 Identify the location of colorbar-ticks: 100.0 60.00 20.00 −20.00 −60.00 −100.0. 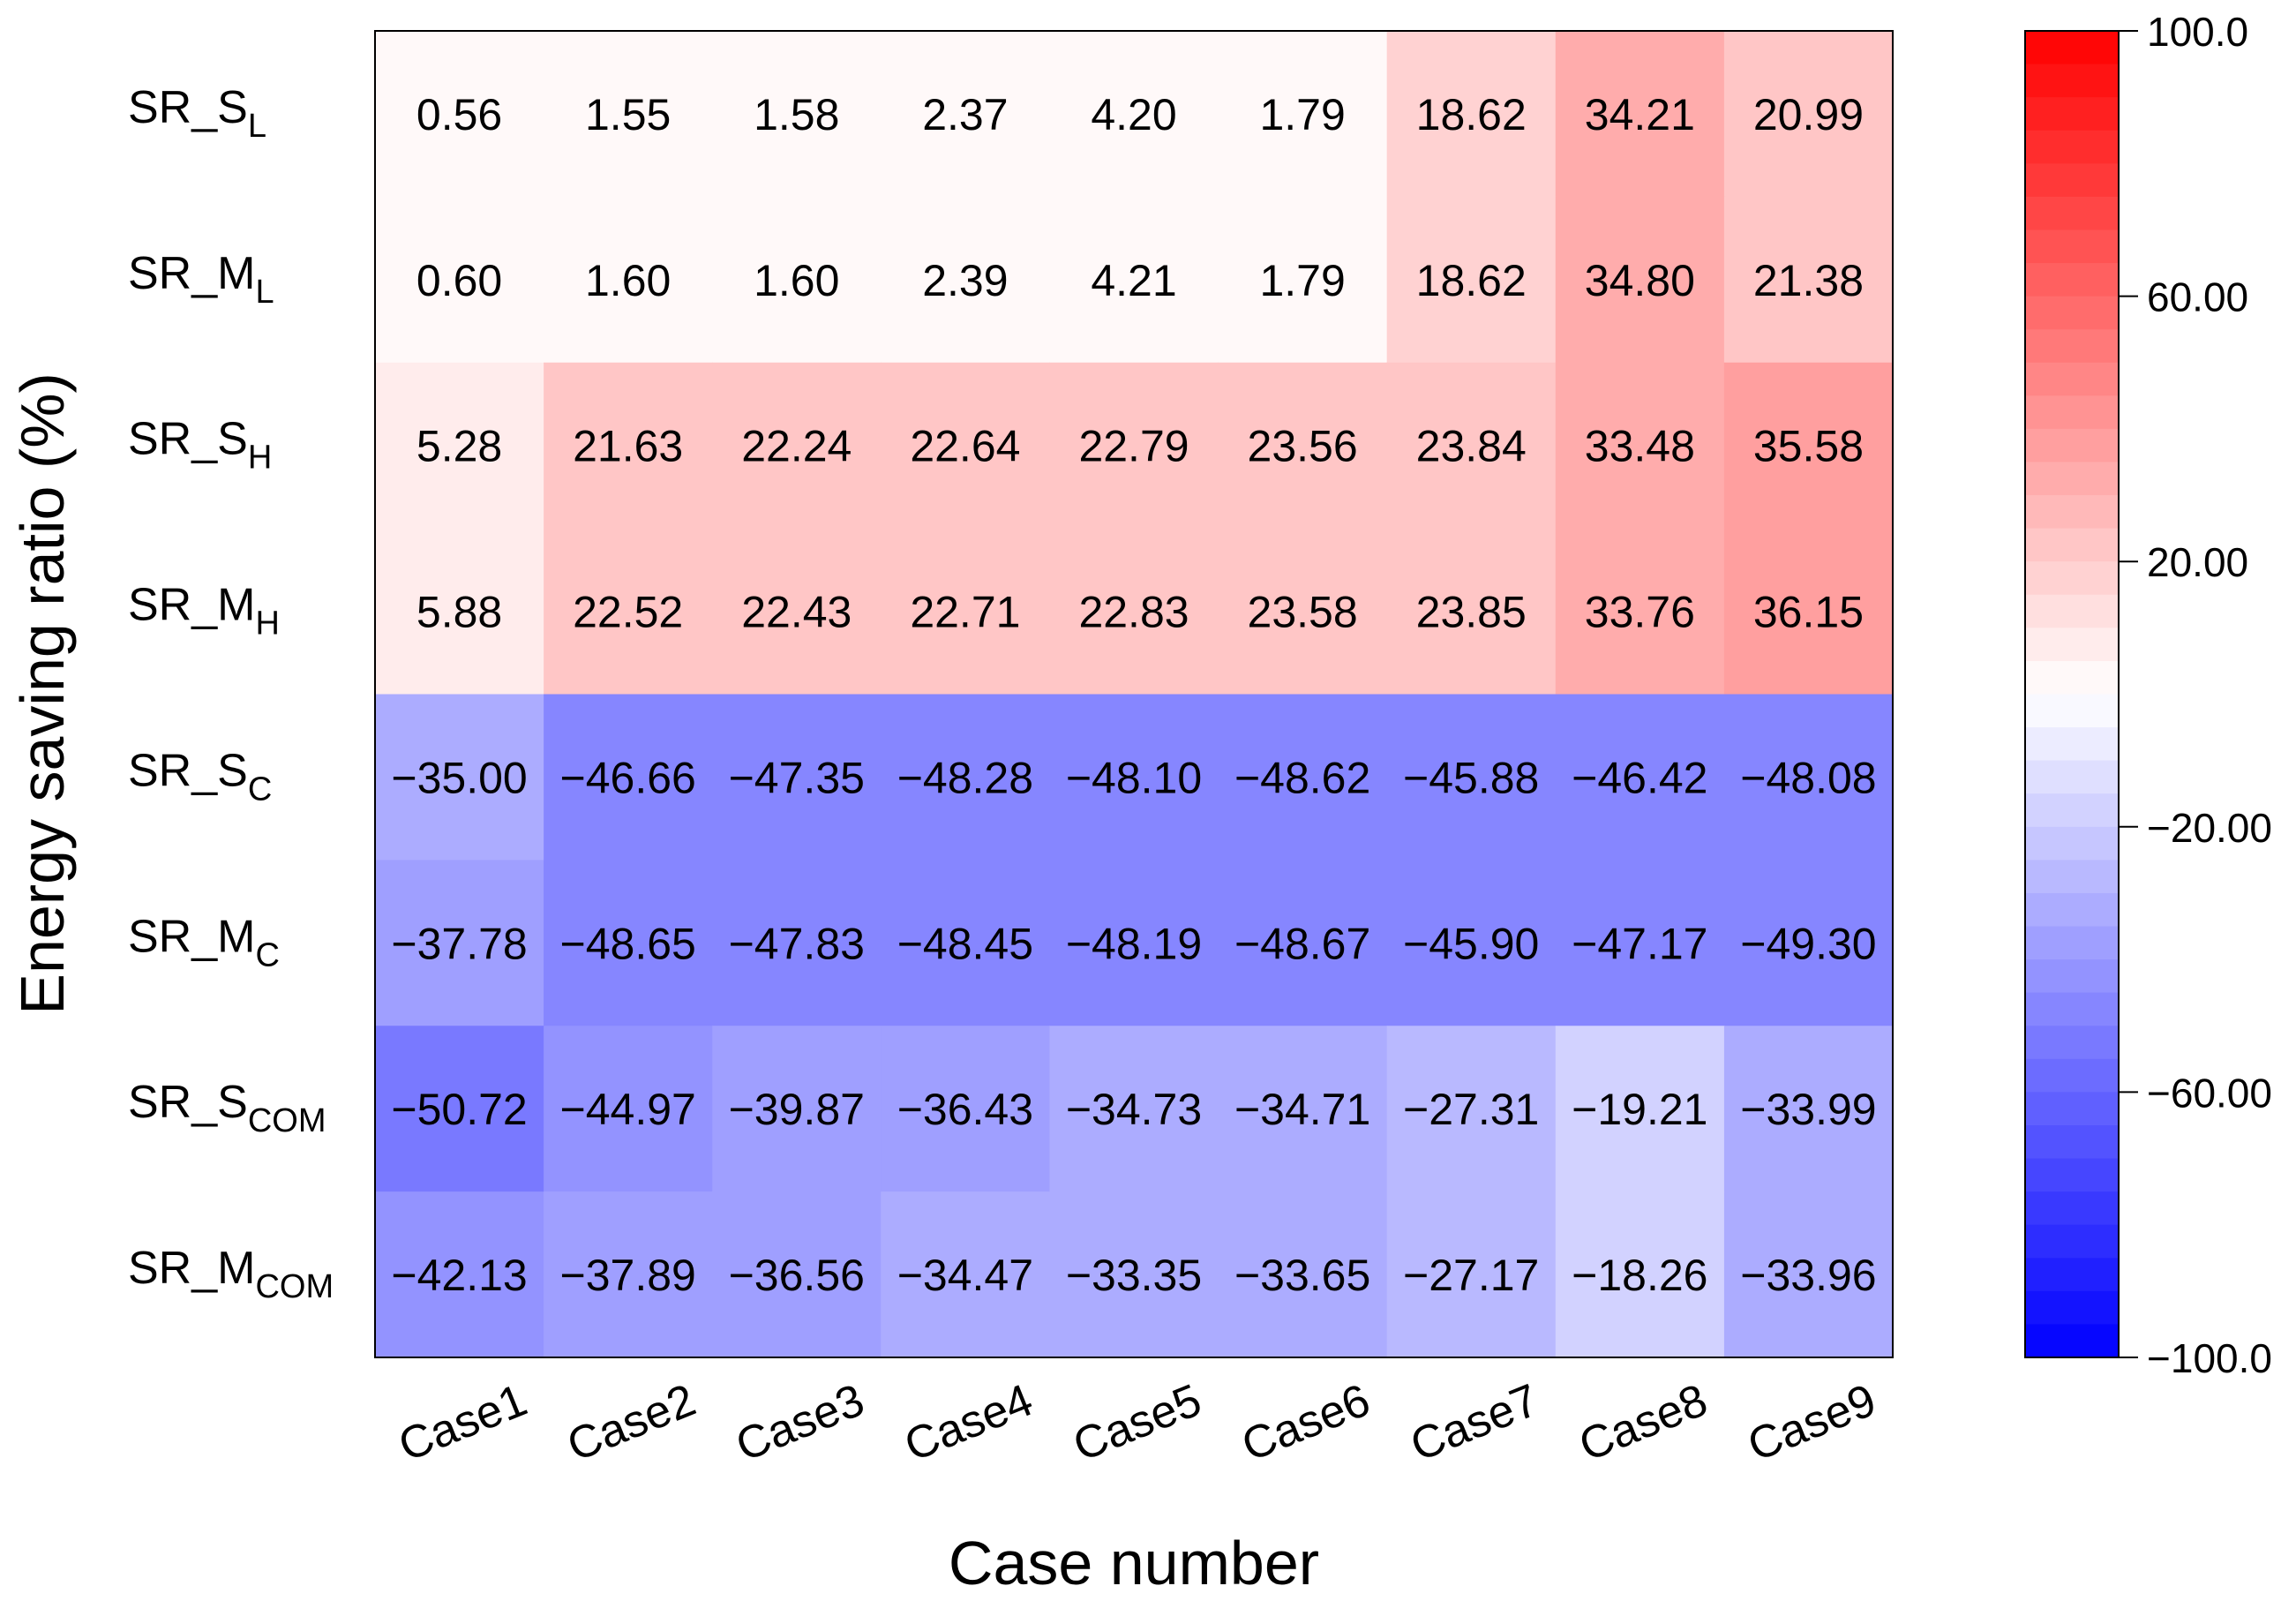
(2195, 695).